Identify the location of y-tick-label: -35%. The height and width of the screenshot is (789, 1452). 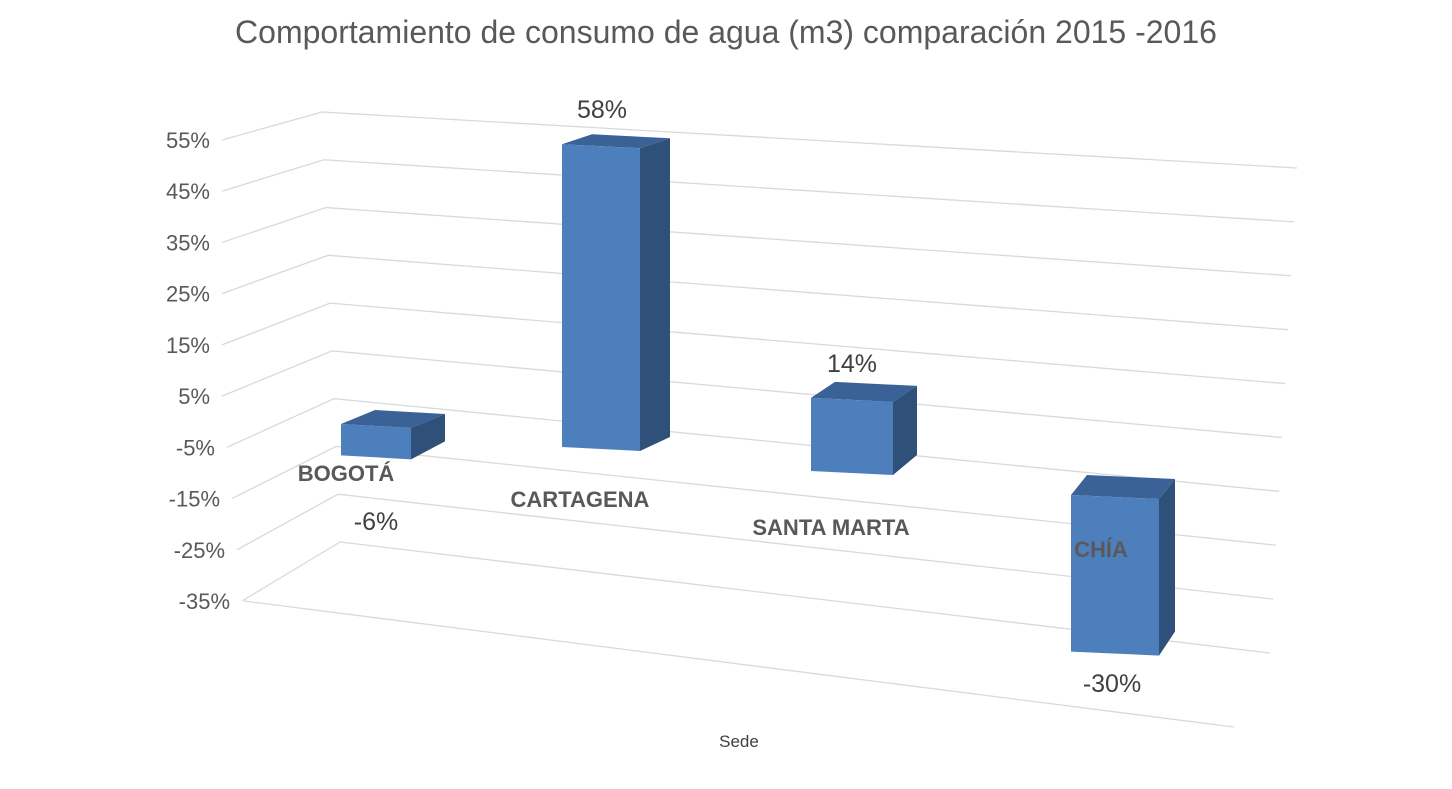
(204, 601).